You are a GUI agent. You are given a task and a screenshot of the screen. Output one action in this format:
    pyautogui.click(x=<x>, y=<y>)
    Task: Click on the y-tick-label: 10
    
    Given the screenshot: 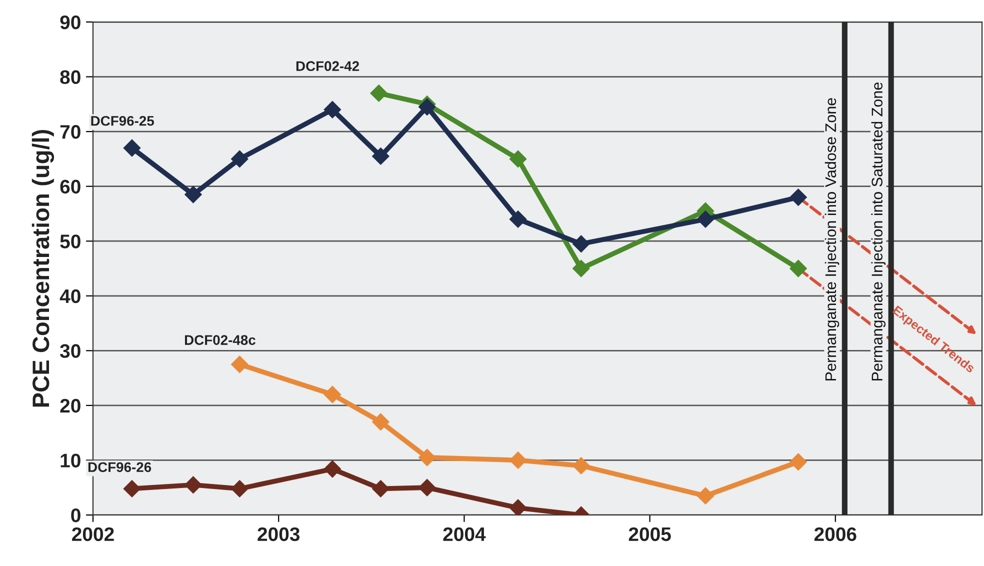 What is the action you would take?
    pyautogui.click(x=70, y=461)
    